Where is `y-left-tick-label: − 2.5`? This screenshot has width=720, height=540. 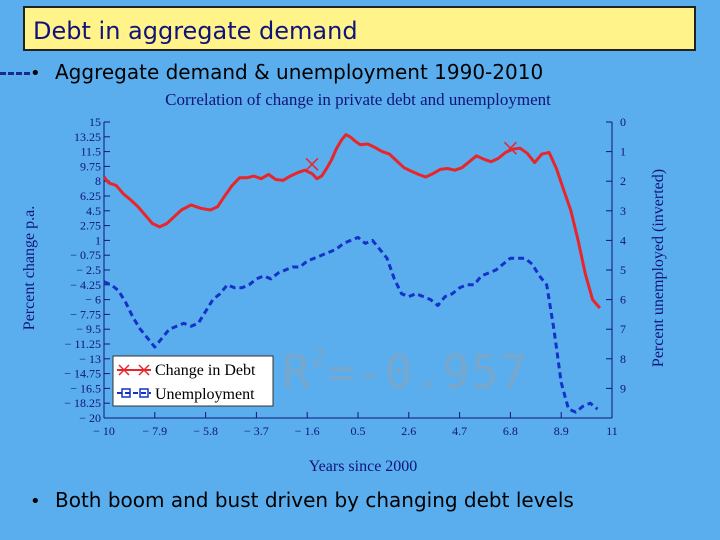
y-left-tick-label: − 2.5 is located at coordinates (88, 270).